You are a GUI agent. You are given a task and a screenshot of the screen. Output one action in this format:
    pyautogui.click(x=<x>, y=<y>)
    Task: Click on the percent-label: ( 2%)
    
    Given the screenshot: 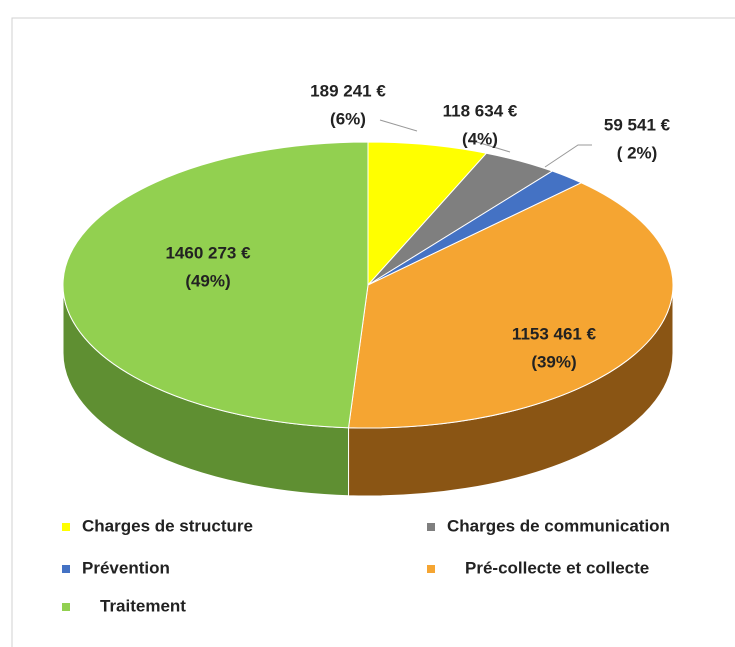 What is the action you would take?
    pyautogui.click(x=637, y=152)
    